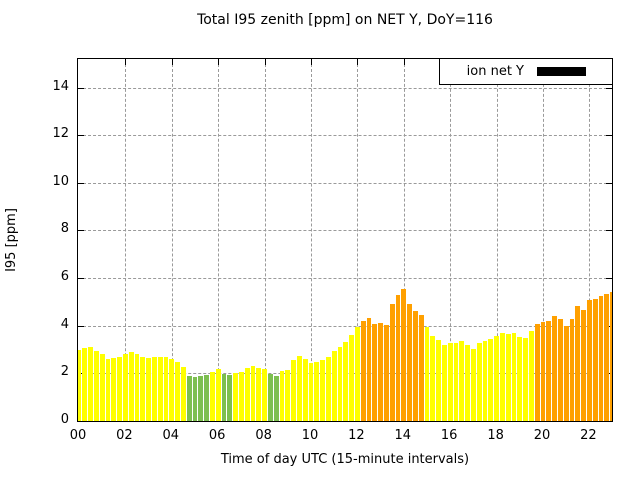  Describe the element at coordinates (263, 435) in the screenshot. I see `x-tick-label: 08` at that location.